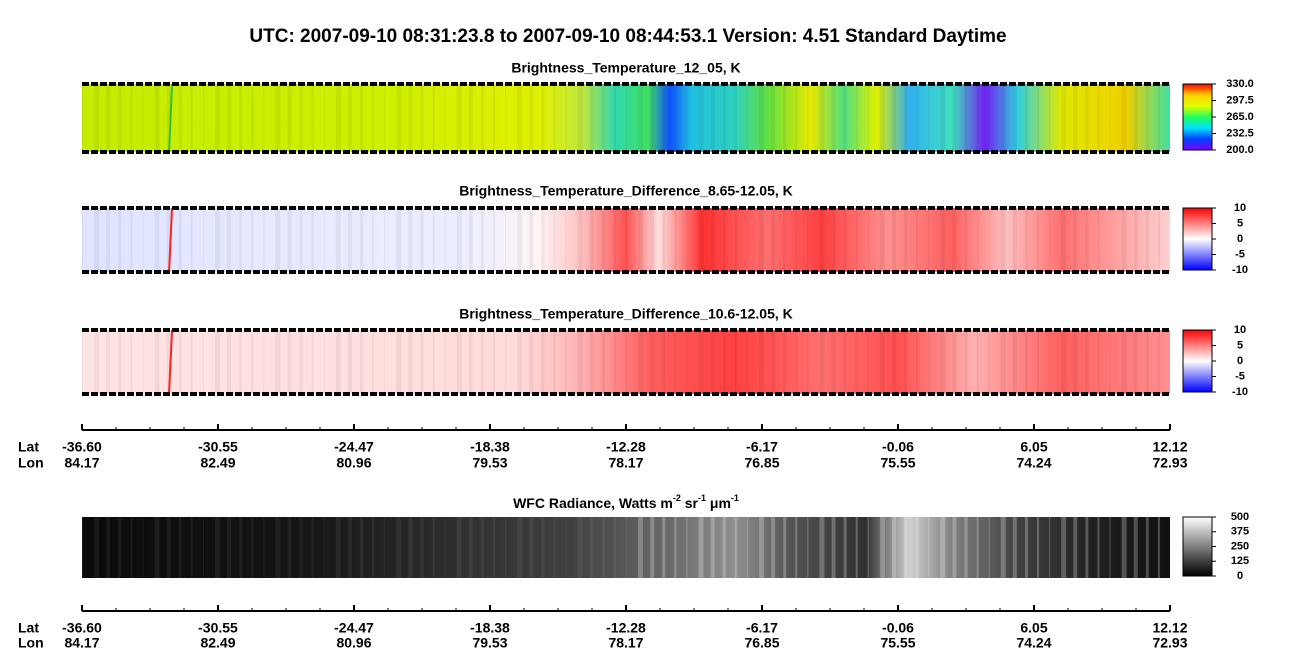 Image resolution: width=1300 pixels, height=667 pixels. I want to click on colorbar-tick-label: 297.5, so click(1240, 100).